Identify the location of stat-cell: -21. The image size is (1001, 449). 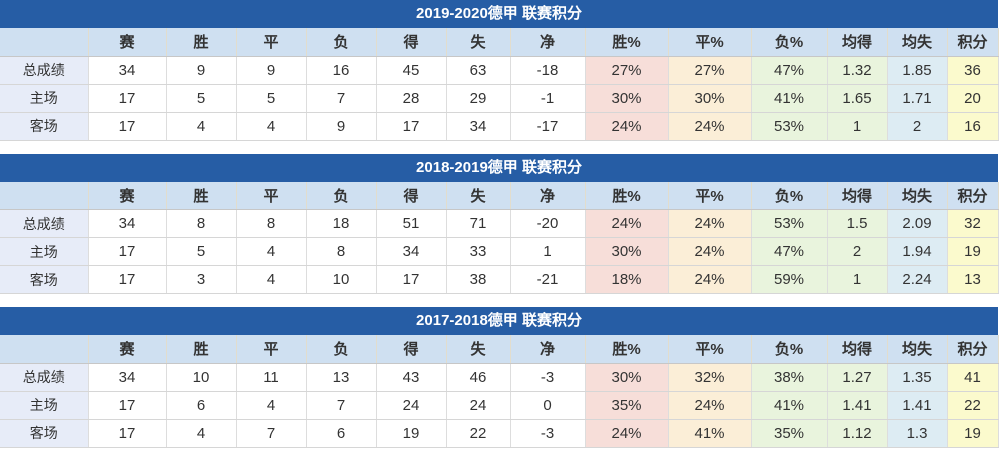
(548, 279).